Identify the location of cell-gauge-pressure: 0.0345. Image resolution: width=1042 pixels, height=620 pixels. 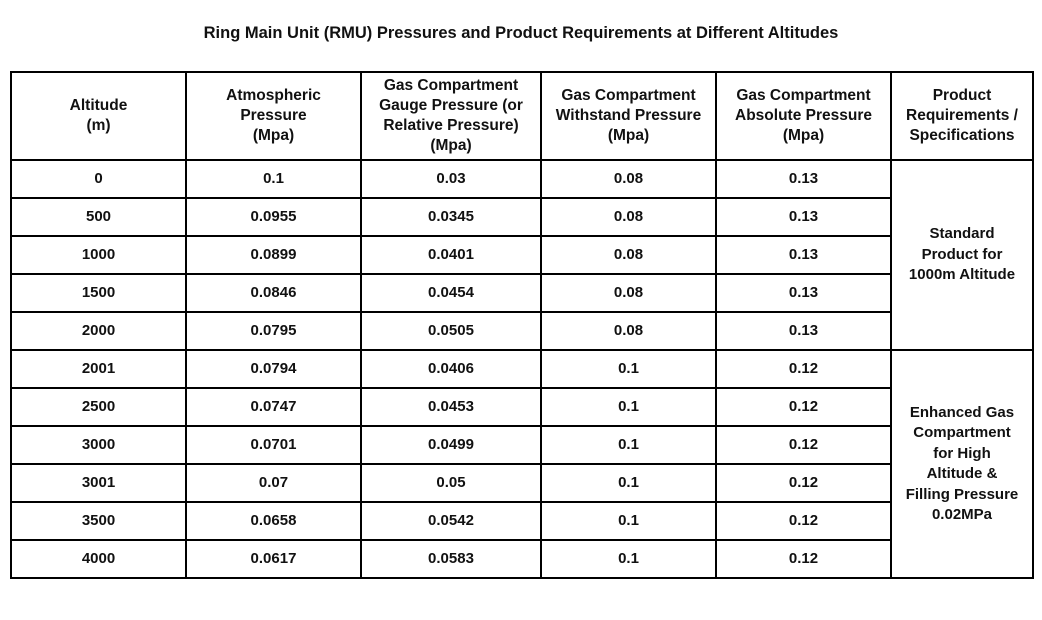
(451, 217).